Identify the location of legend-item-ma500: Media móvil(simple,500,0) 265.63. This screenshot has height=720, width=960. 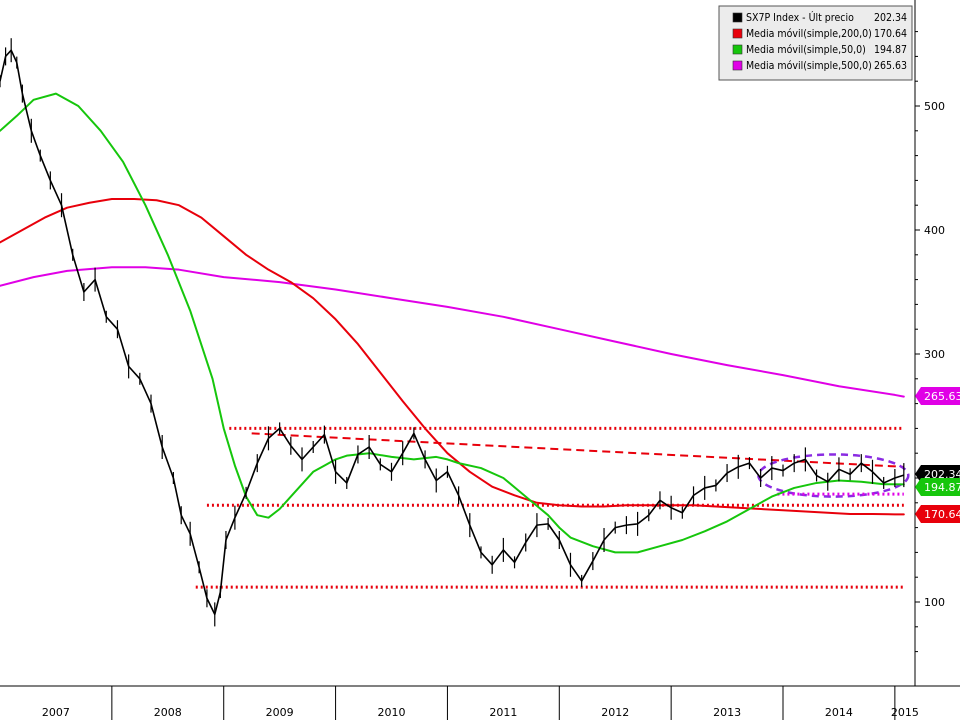
(819, 66).